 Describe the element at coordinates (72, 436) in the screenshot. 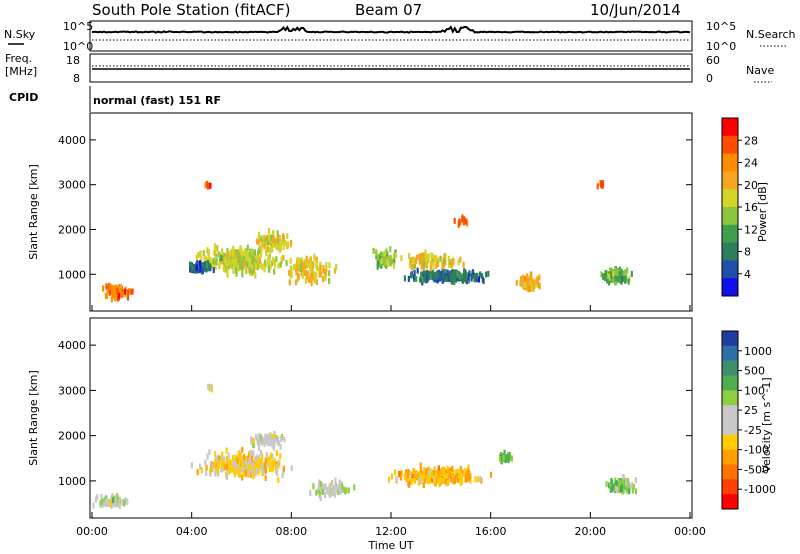

I see `y-tick-label: 2000` at that location.